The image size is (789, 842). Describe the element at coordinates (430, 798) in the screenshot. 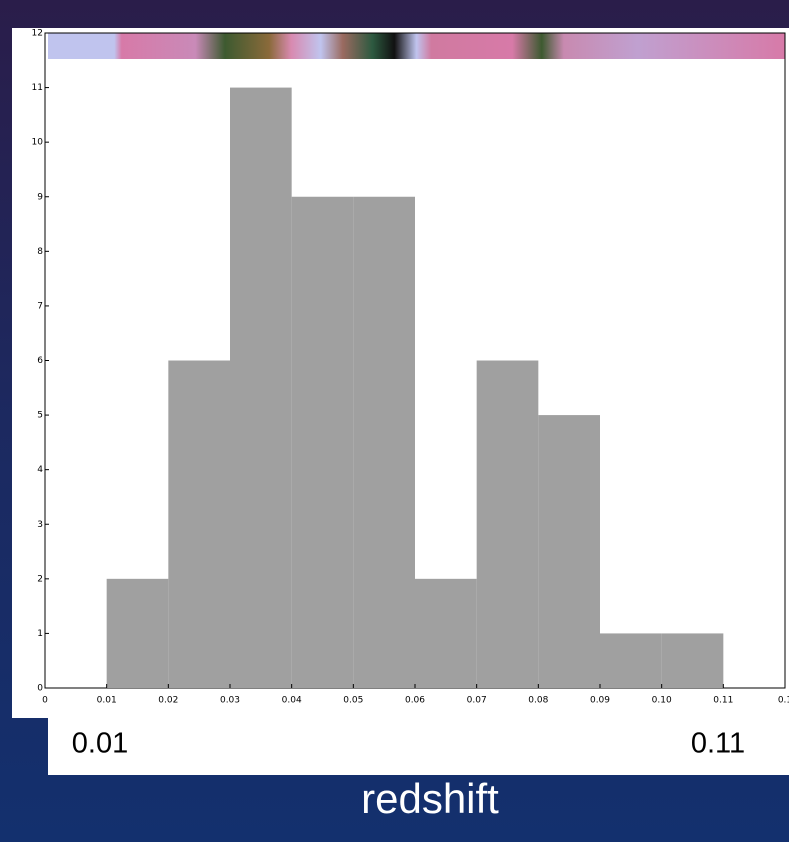

I see `x-axis-label: redshift` at that location.